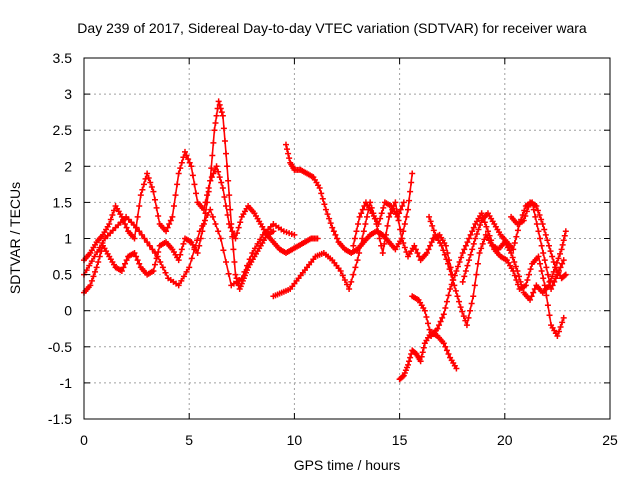 Image resolution: width=640 pixels, height=480 pixels. Describe the element at coordinates (84, 440) in the screenshot. I see `x-tick-label: 0` at that location.